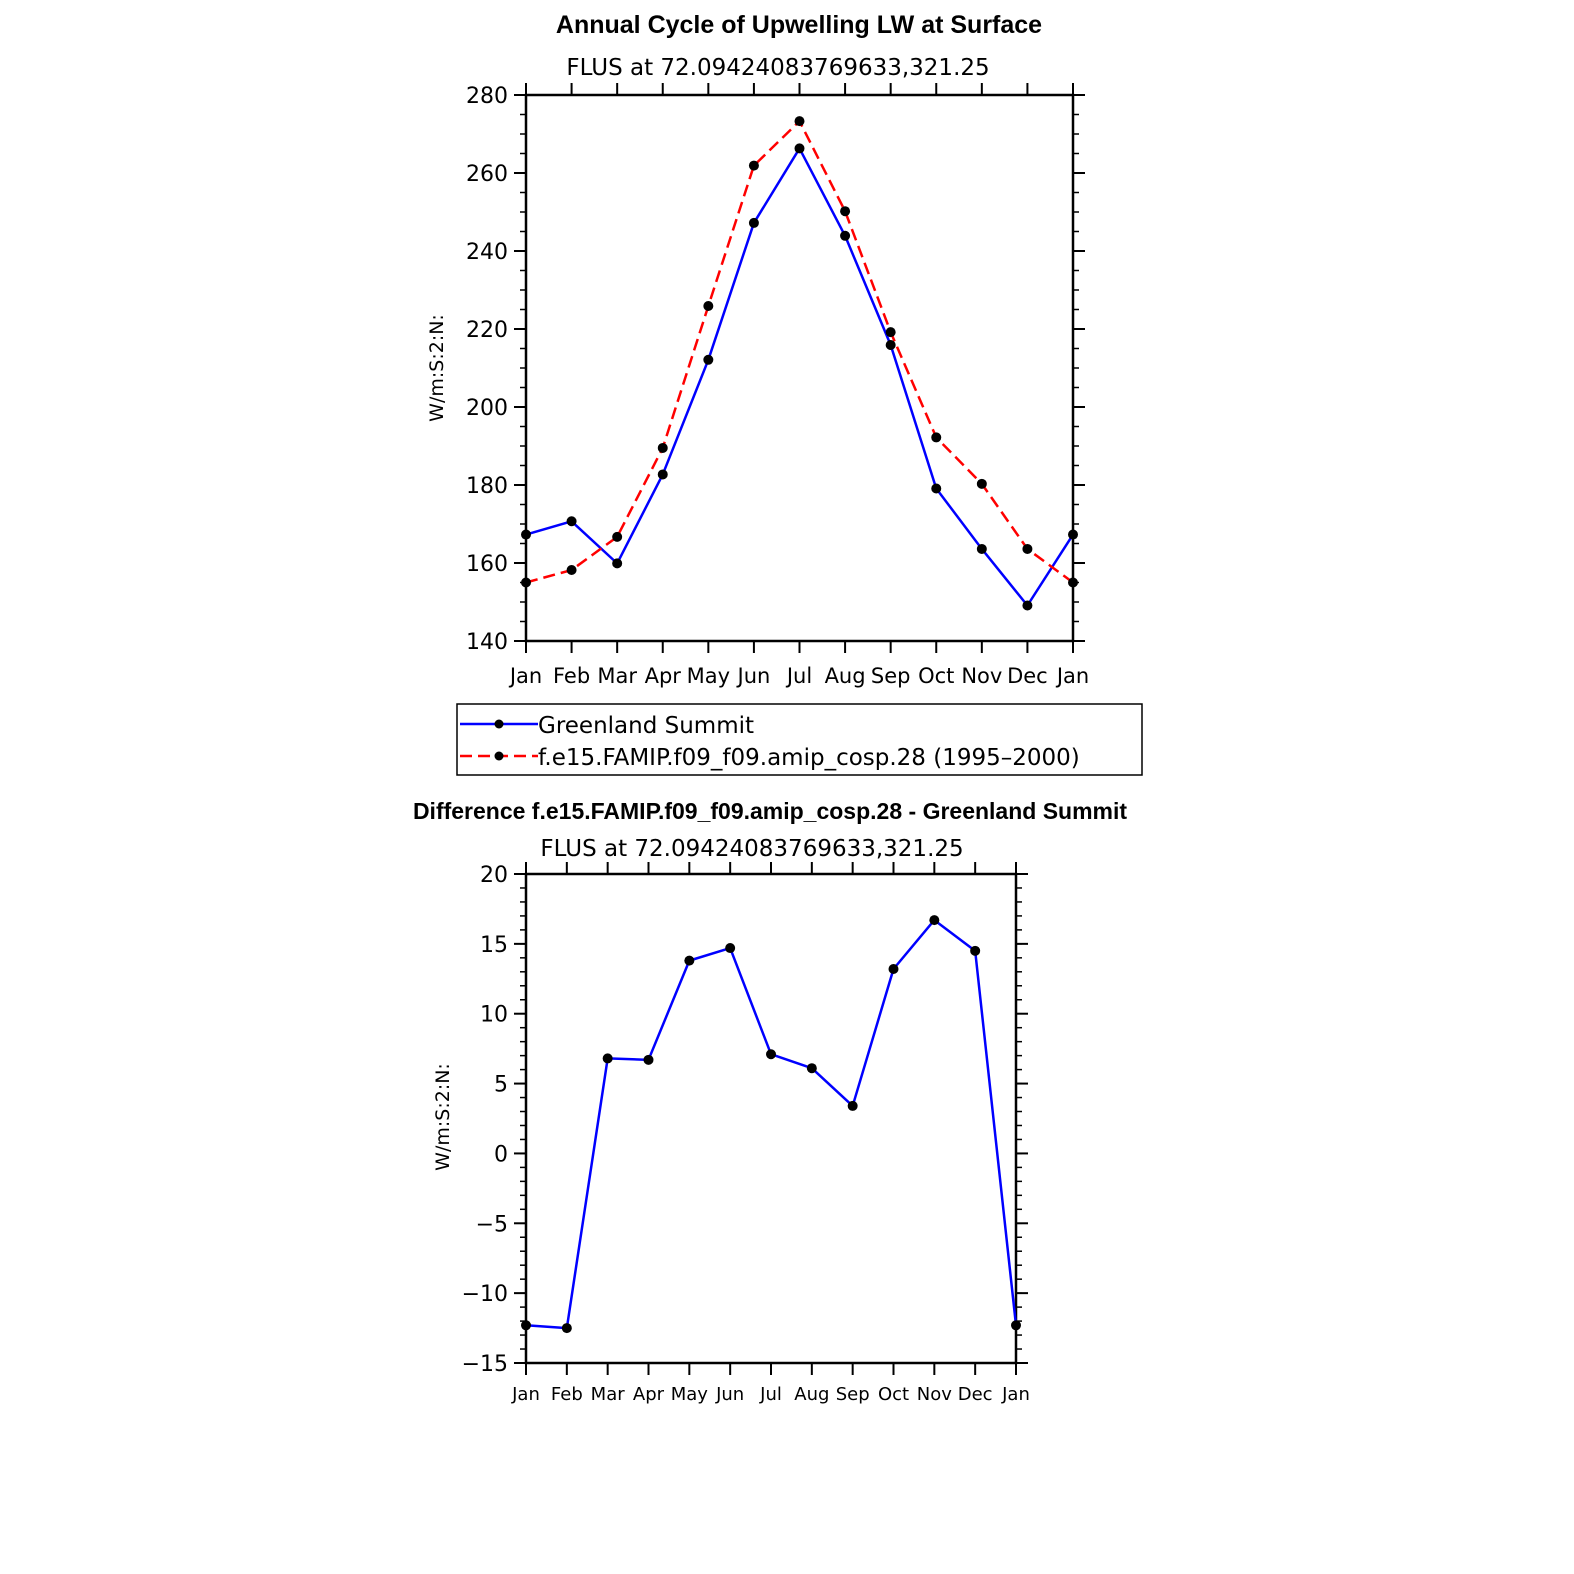 This screenshot has height=1574, width=1574. Describe the element at coordinates (437, 368) in the screenshot. I see `chart1-ylabel: W/m:S:2:N:` at that location.